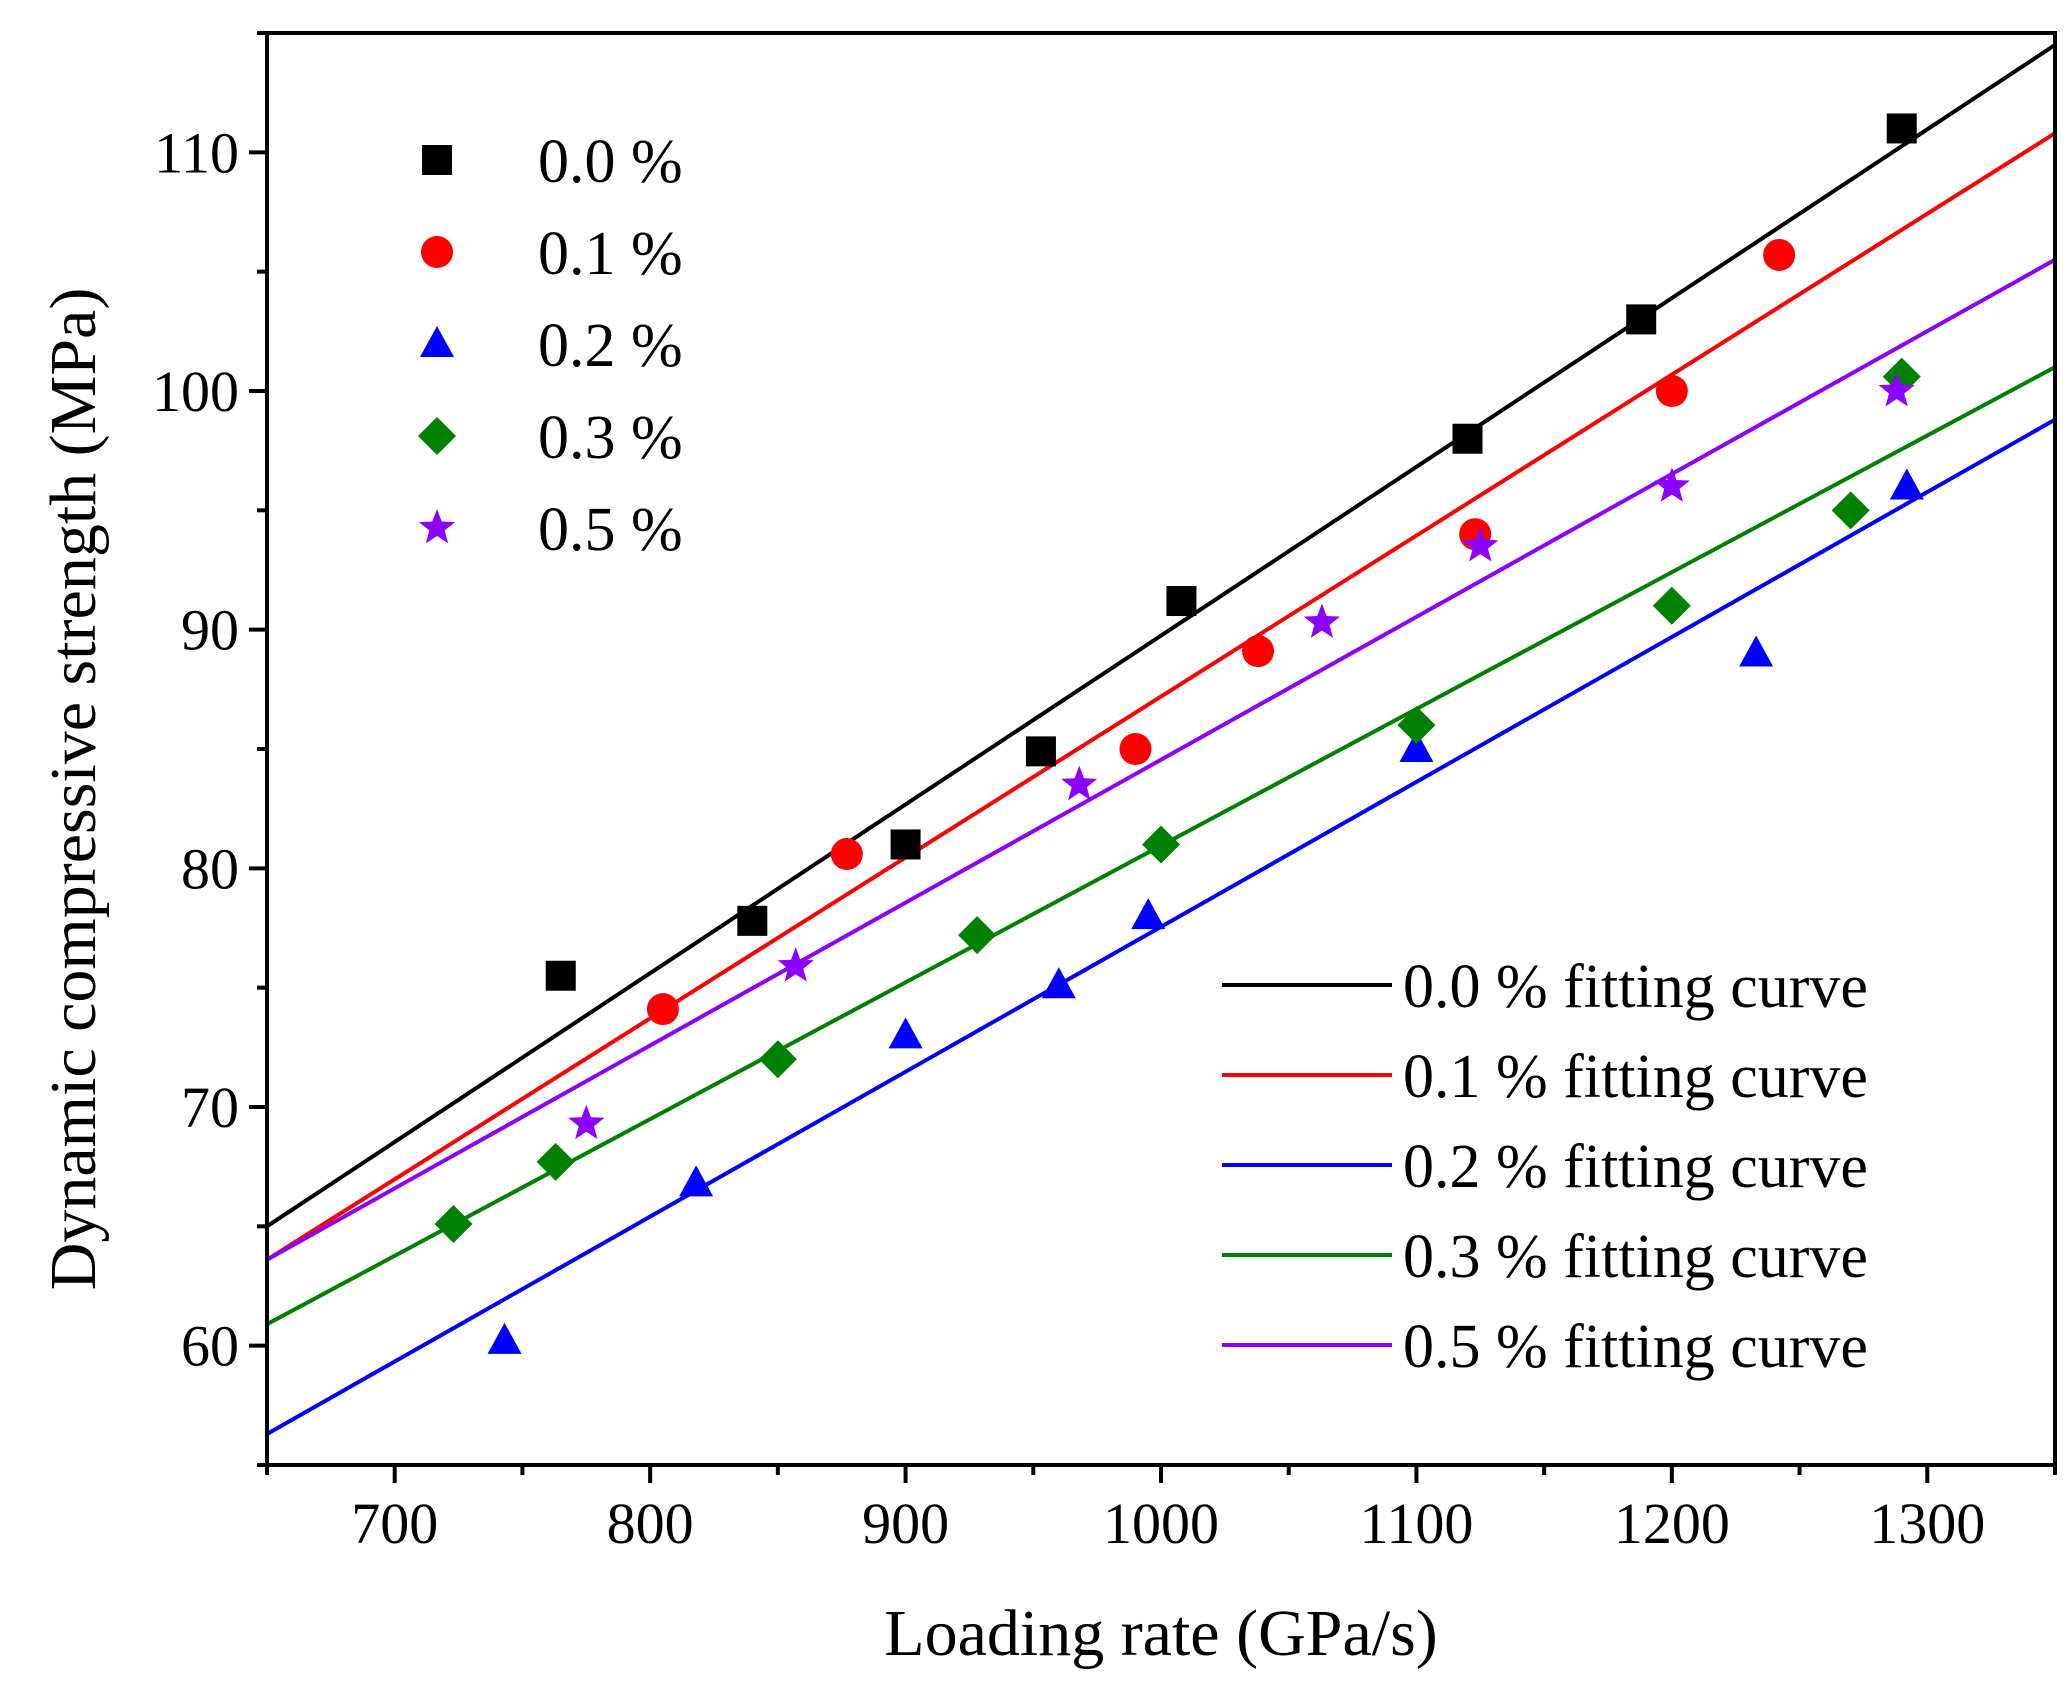 The image size is (2070, 1684). I want to click on x-axis-ticks: 700 800 900 1000 1100 1200 1300, so click(1161, 1510).